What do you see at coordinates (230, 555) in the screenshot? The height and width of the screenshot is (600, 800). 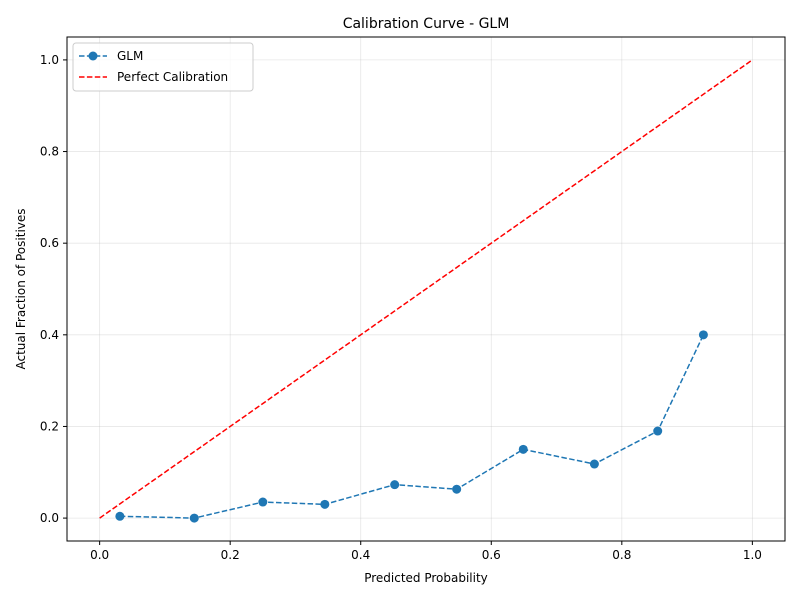 I see `x-tick-label: 0.2` at bounding box center [230, 555].